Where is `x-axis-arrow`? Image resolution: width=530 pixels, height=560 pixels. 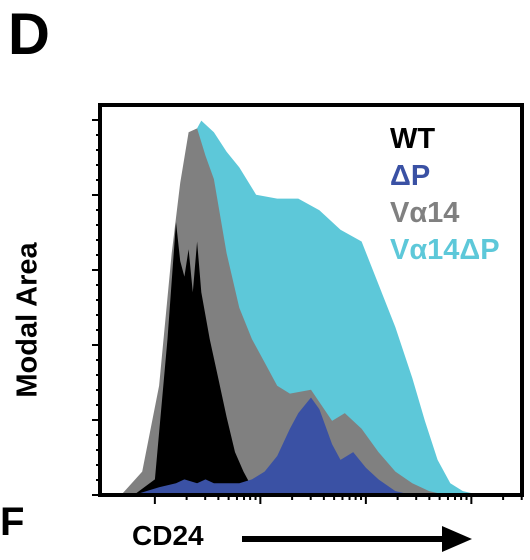
x-axis-arrow is located at coordinates (357, 539).